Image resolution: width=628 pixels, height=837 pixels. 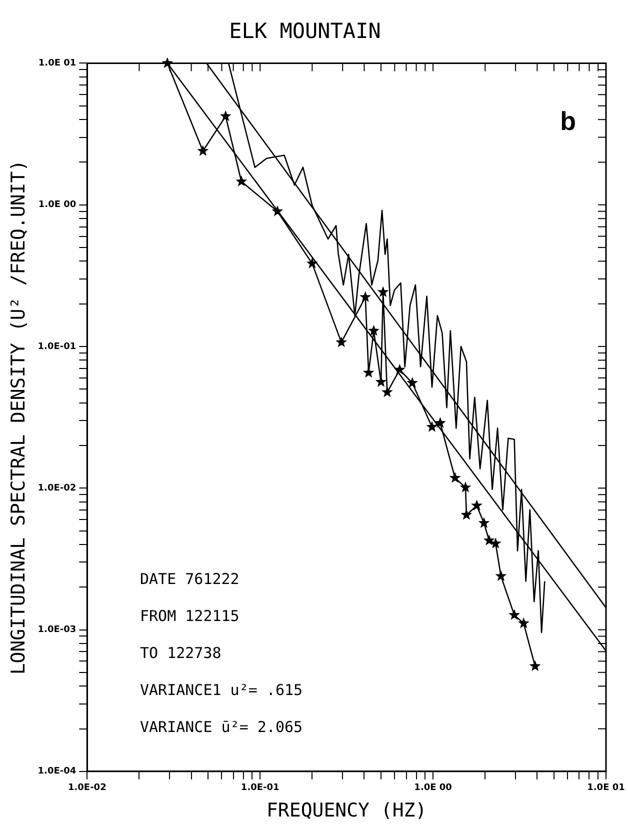 What do you see at coordinates (433, 788) in the screenshot?
I see `x-tick-label: 1.0E 00` at bounding box center [433, 788].